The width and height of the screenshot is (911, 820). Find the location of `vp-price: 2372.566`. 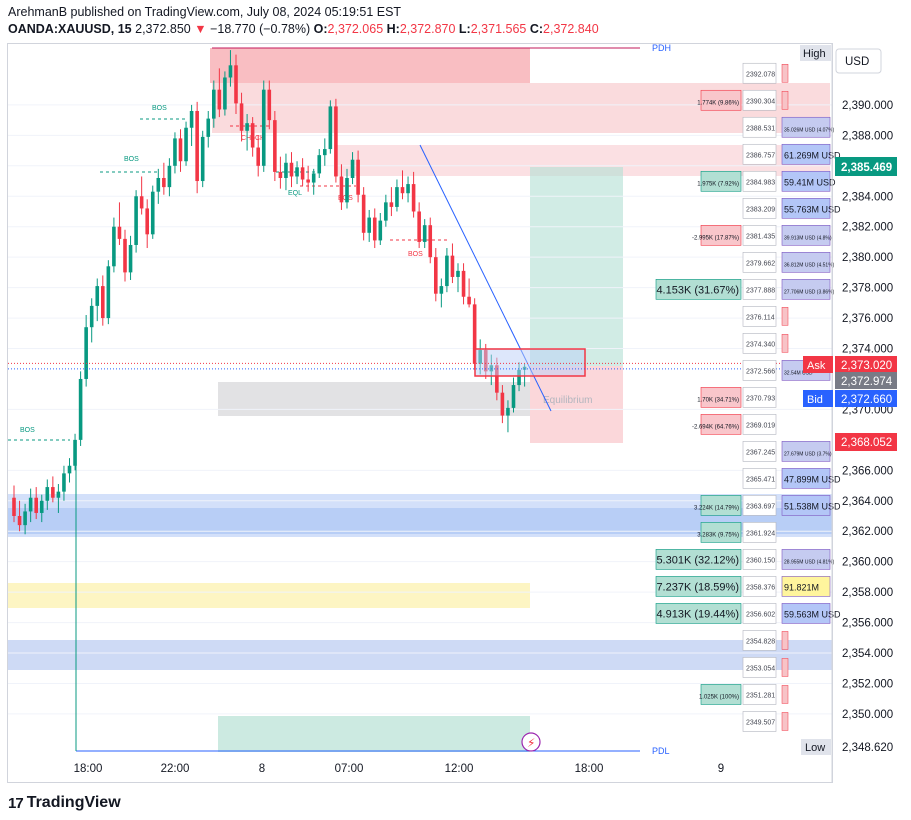

vp-price: 2372.566 is located at coordinates (760, 371).